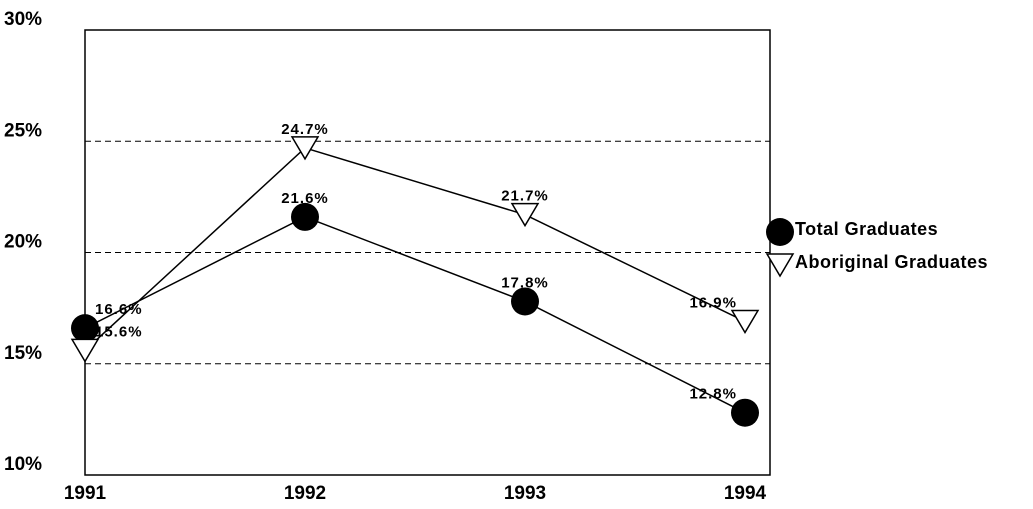  I want to click on value-label: 21.6%, so click(305, 198).